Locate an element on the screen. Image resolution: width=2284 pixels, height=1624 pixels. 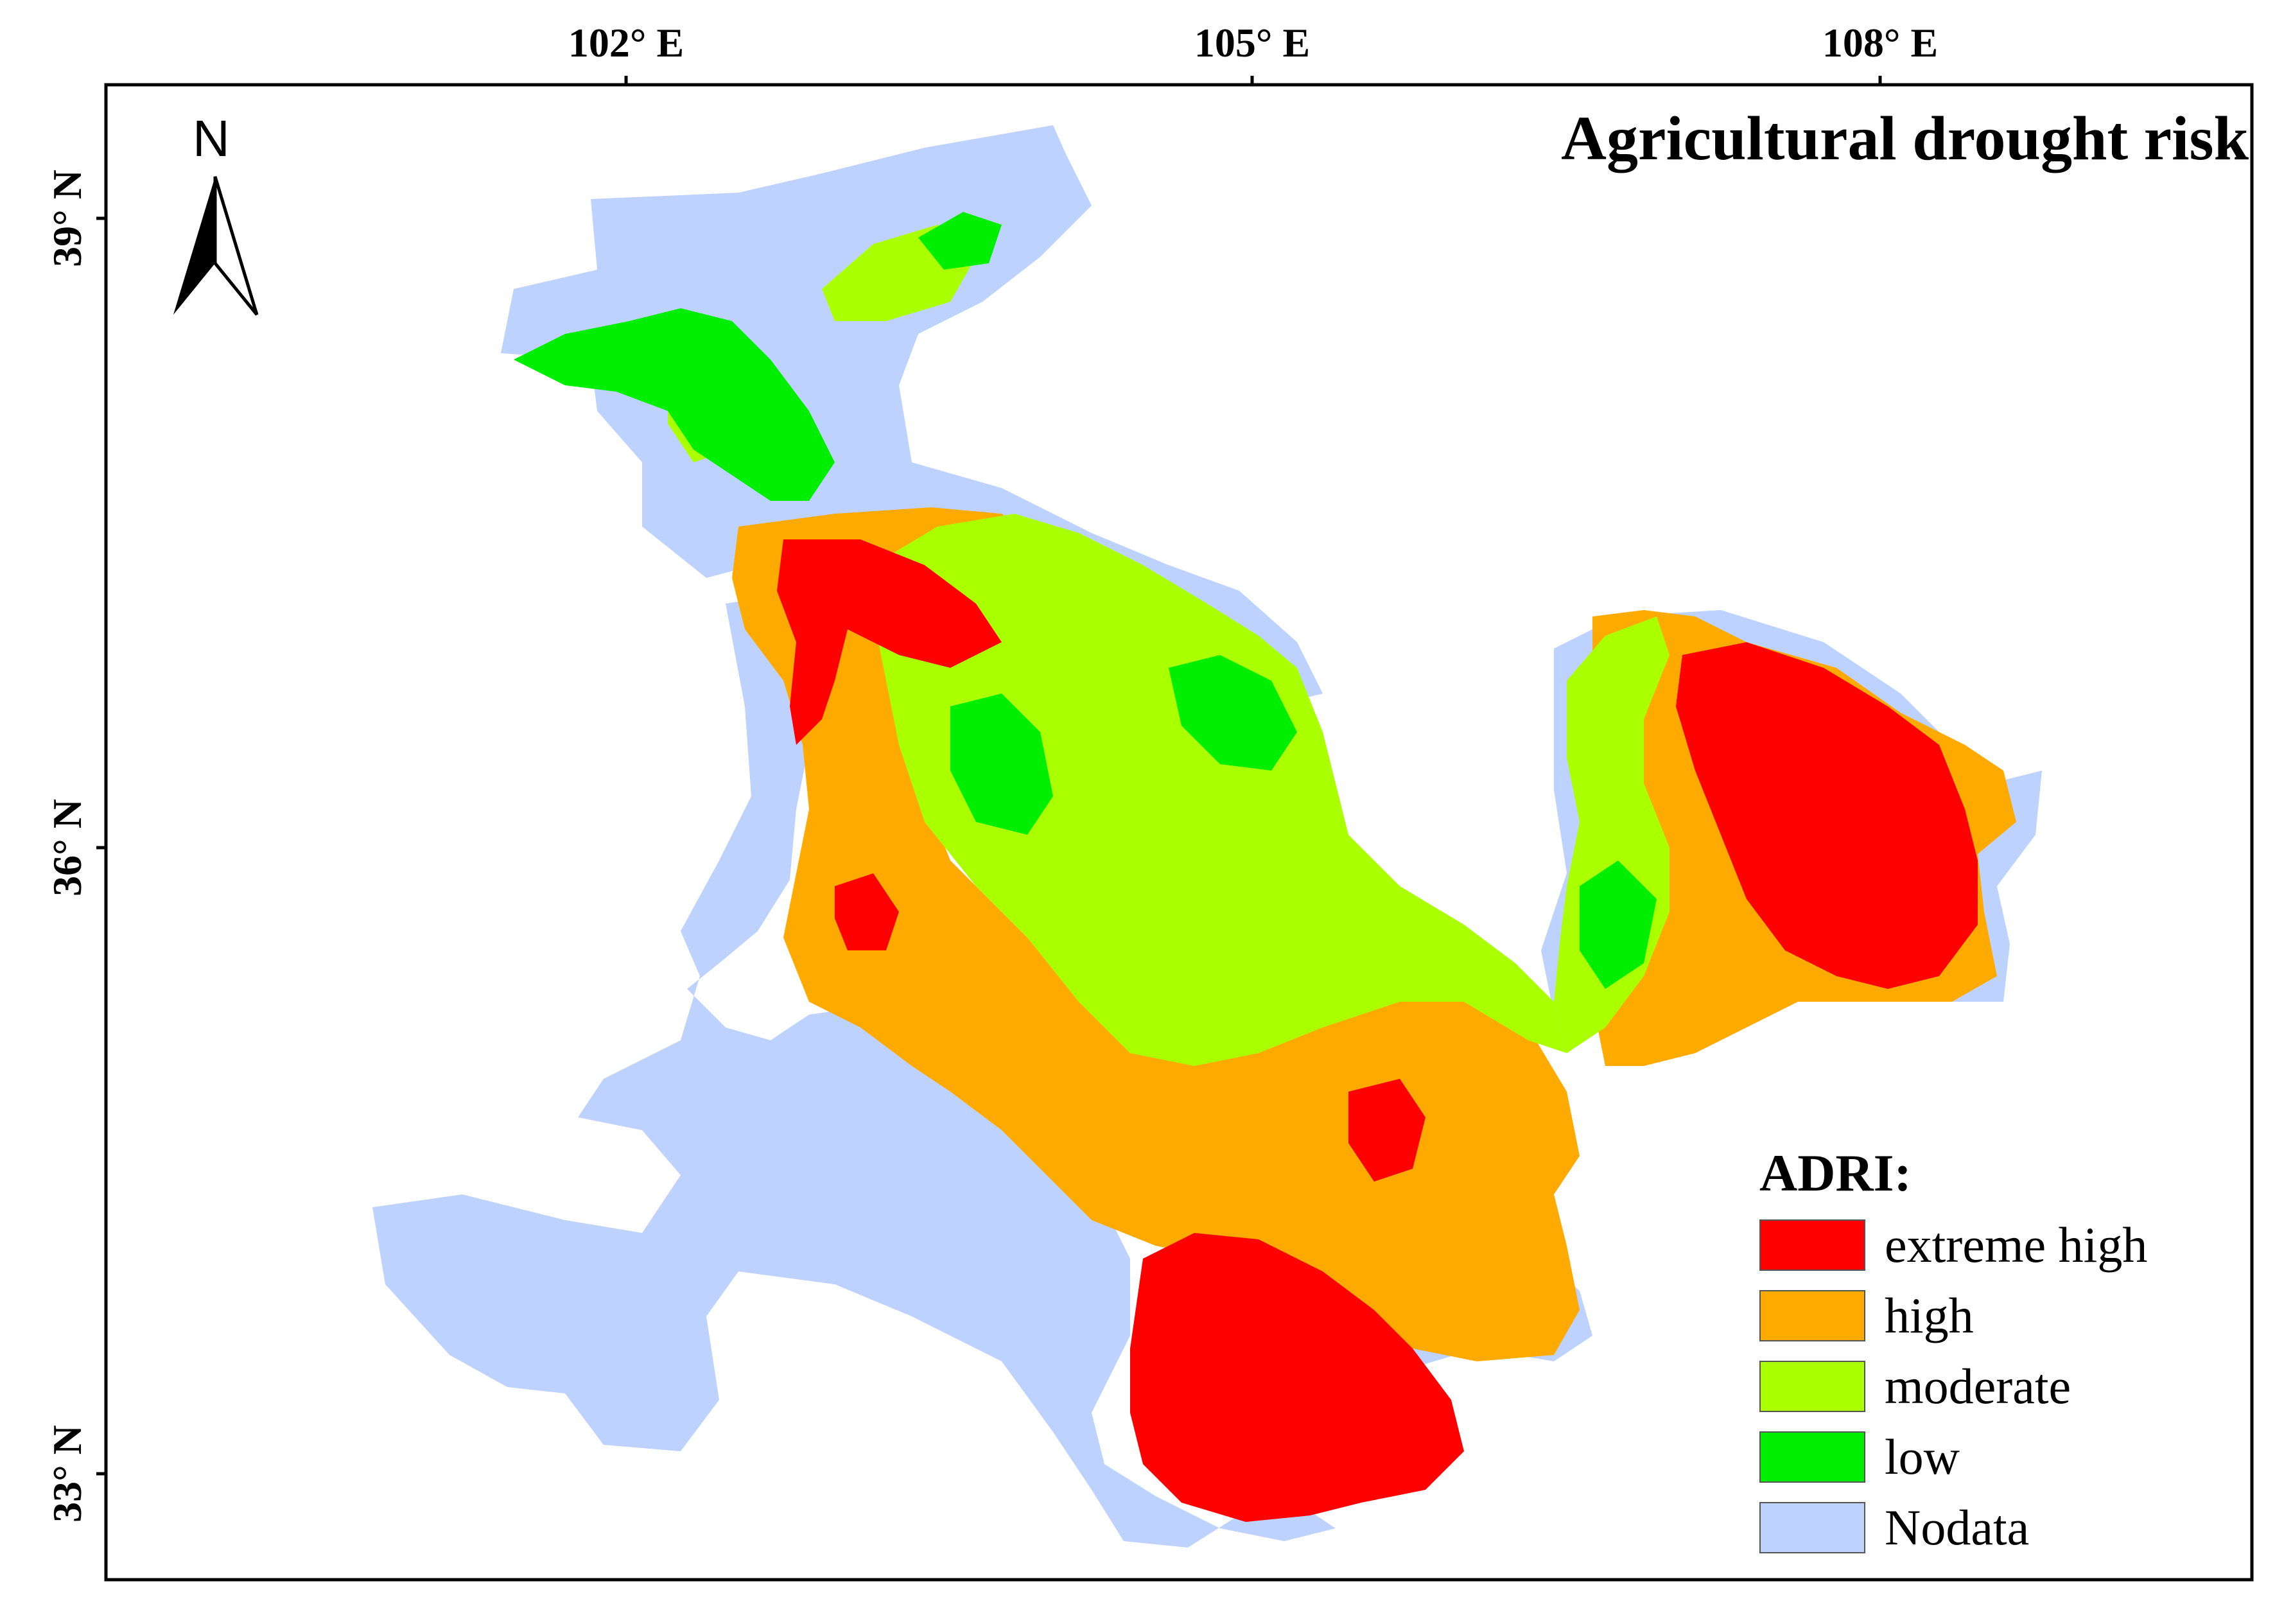
legend-item-extreme-high: extreme high is located at coordinates (1953, 1245).